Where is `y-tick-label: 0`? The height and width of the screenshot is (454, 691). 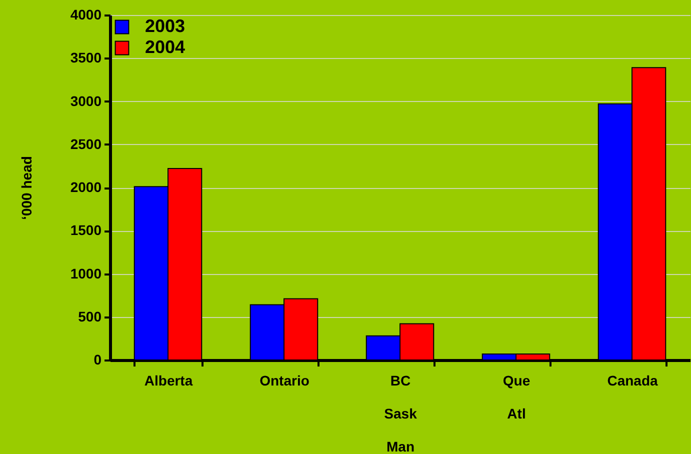 y-tick-label: 0 is located at coordinates (98, 360).